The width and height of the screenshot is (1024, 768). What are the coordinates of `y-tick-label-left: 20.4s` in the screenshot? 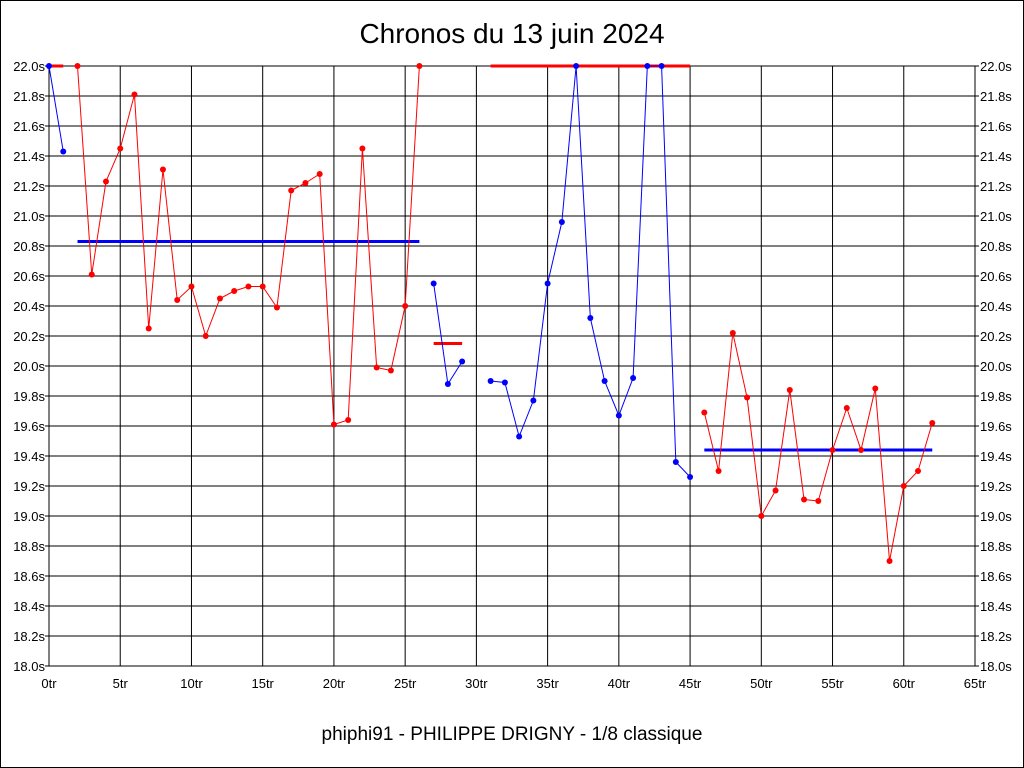 It's located at (29, 306).